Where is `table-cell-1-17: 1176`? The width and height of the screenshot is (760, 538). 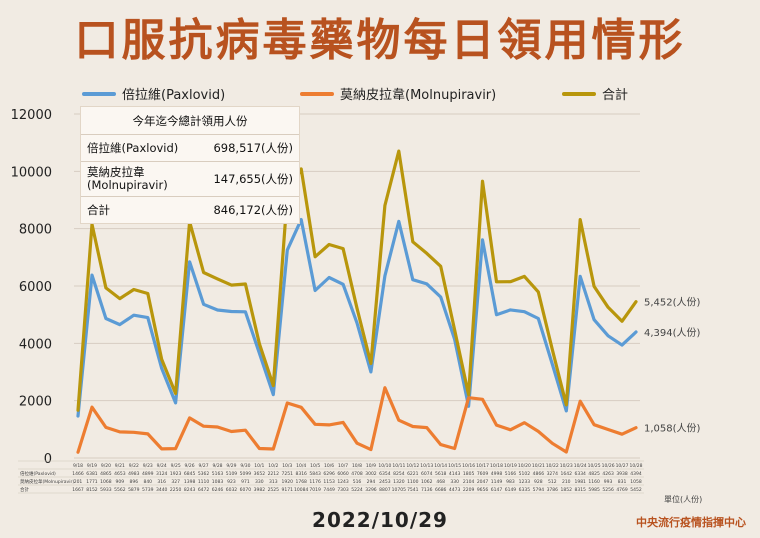 table-cell-1-17: 1176 is located at coordinates (315, 482).